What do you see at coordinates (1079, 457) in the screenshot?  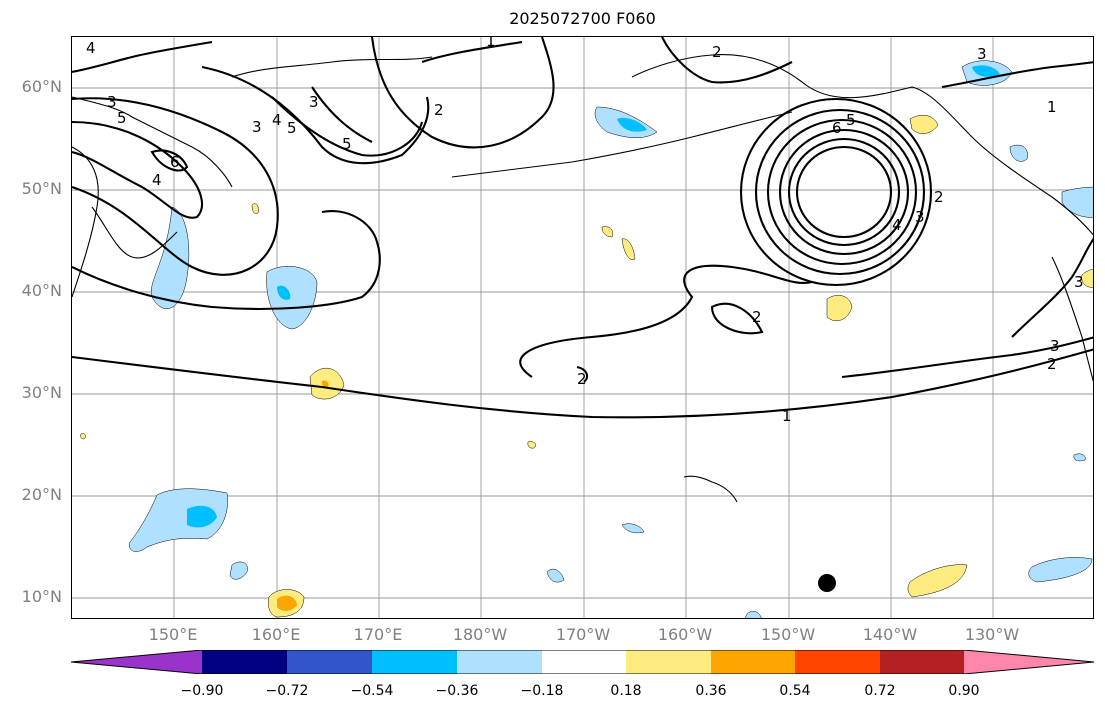 I see `blue-area-tiny` at bounding box center [1079, 457].